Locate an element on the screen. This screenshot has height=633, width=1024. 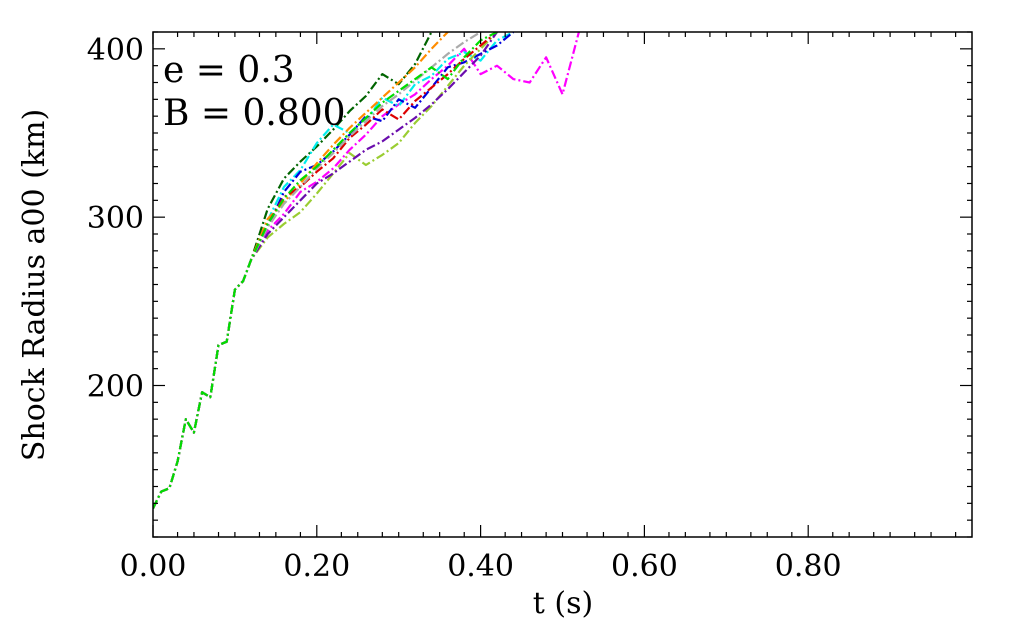
annotation-magnetic-field: B = 0.800 is located at coordinates (254, 113).